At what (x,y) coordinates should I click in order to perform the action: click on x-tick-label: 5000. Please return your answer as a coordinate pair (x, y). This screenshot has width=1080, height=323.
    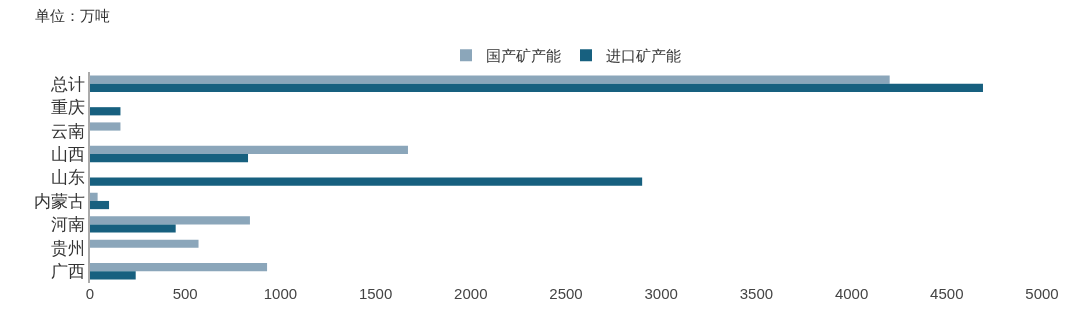
    Looking at the image, I should click on (1042, 293).